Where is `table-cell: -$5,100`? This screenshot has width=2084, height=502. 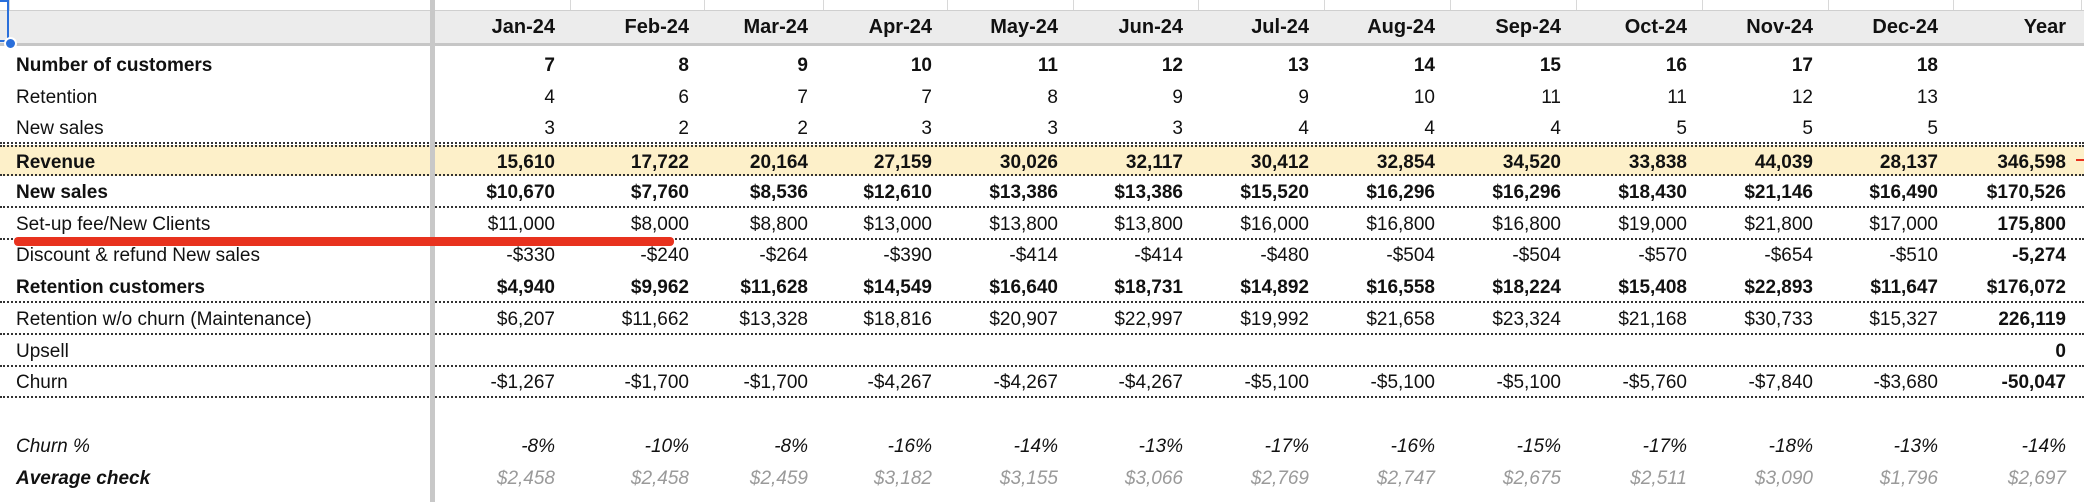 table-cell: -$5,100 is located at coordinates (1276, 382).